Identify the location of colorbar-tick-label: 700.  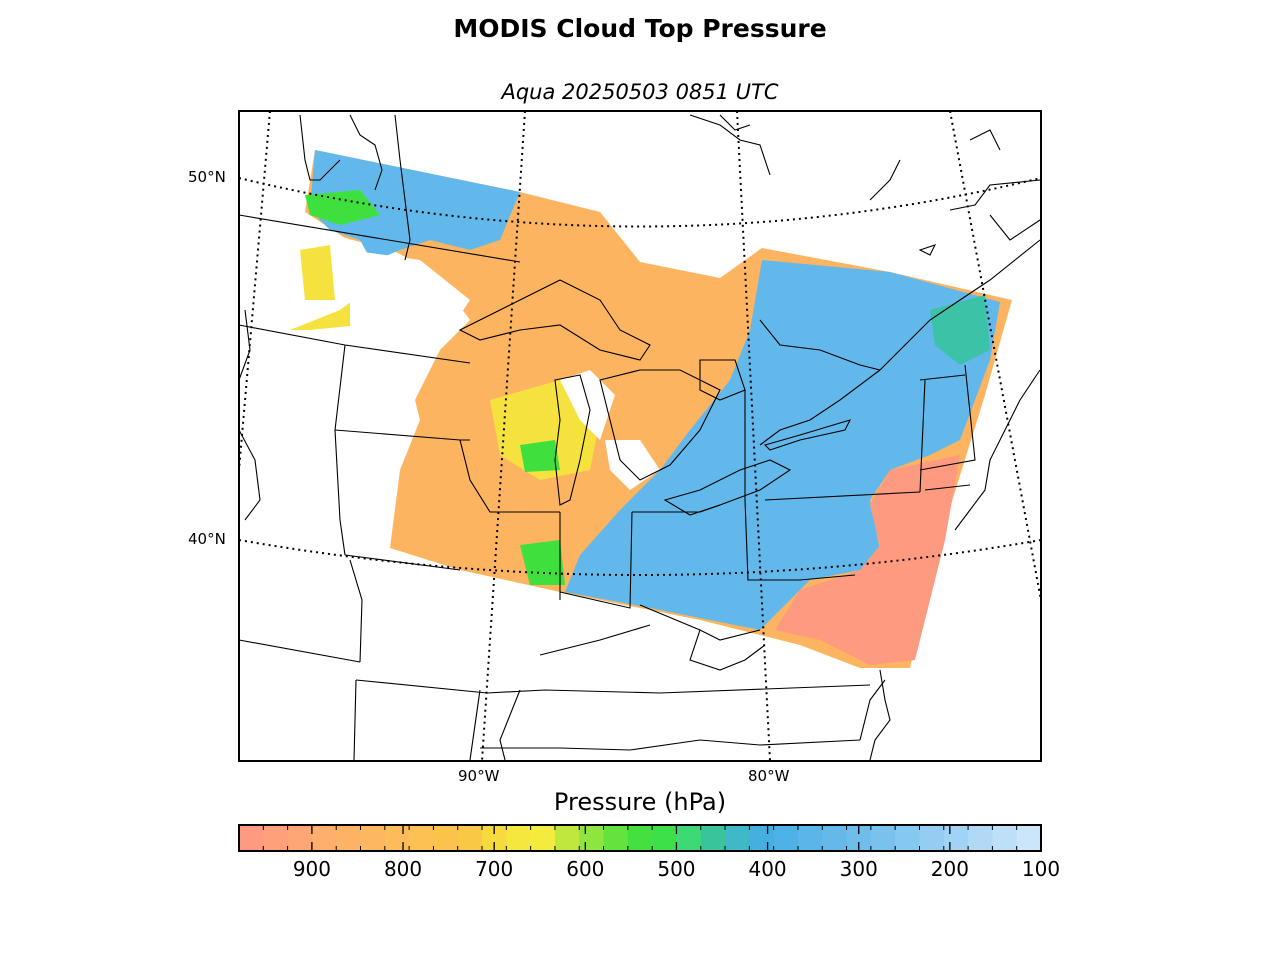
(494, 869).